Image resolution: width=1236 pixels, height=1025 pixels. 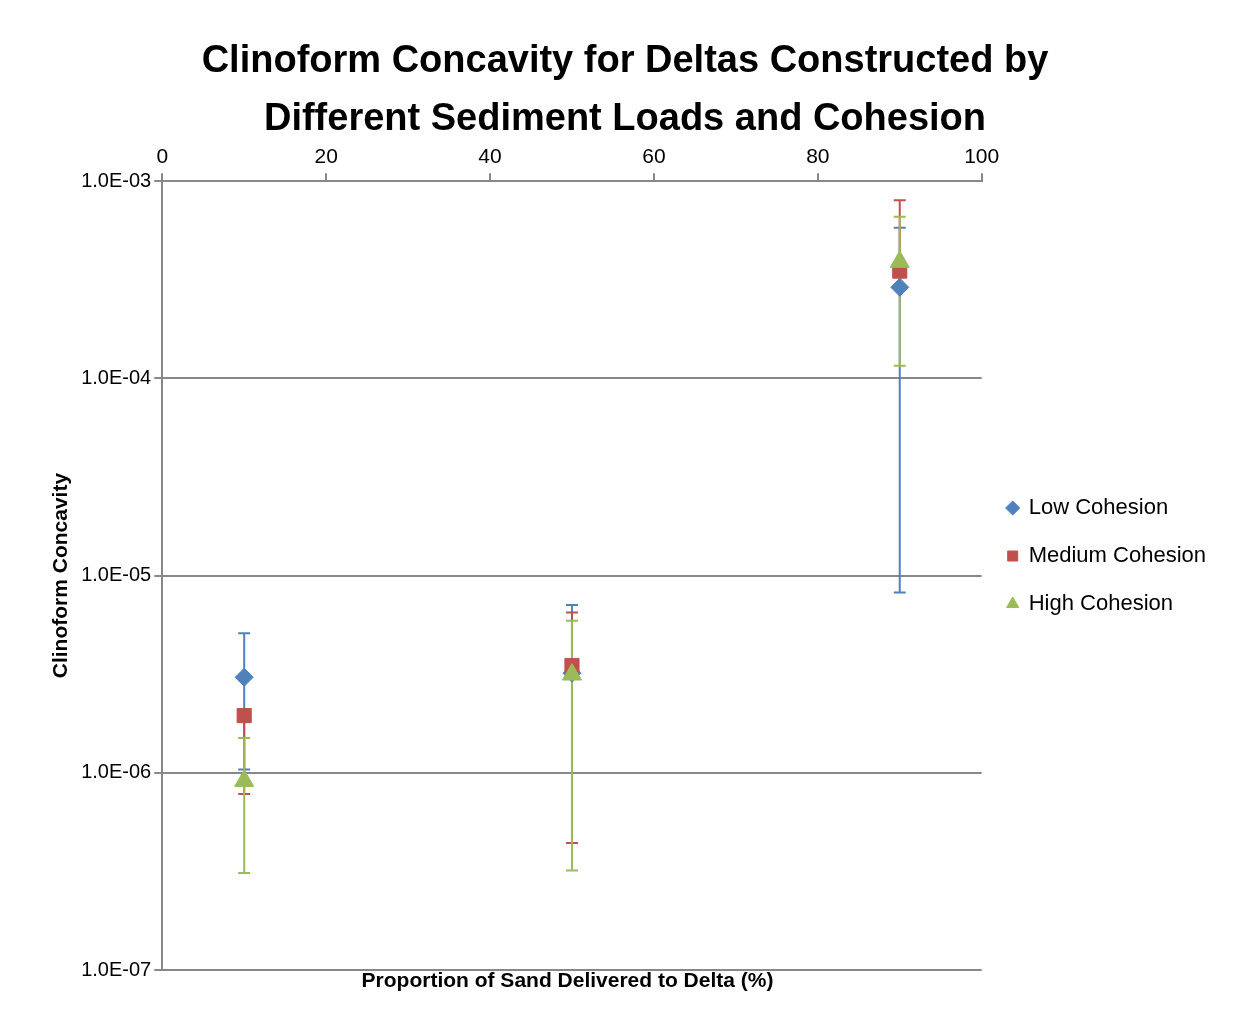 I want to click on x-tick-label: 0, so click(x=162, y=156).